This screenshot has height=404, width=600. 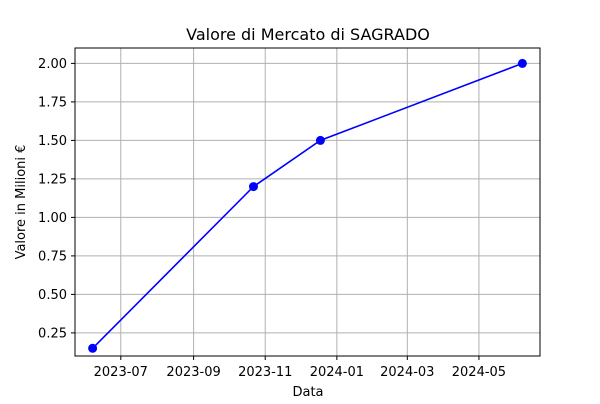 What do you see at coordinates (52, 102) in the screenshot?
I see `y-tick-label: 1.75` at bounding box center [52, 102].